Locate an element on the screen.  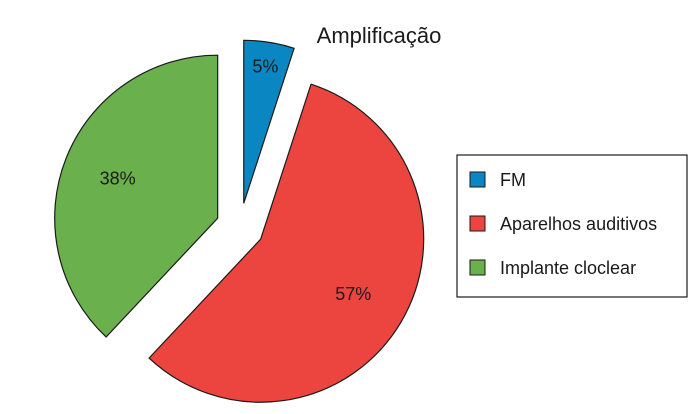
legend: FM Aparelhos auditivos Implante cloclear is located at coordinates (572, 226).